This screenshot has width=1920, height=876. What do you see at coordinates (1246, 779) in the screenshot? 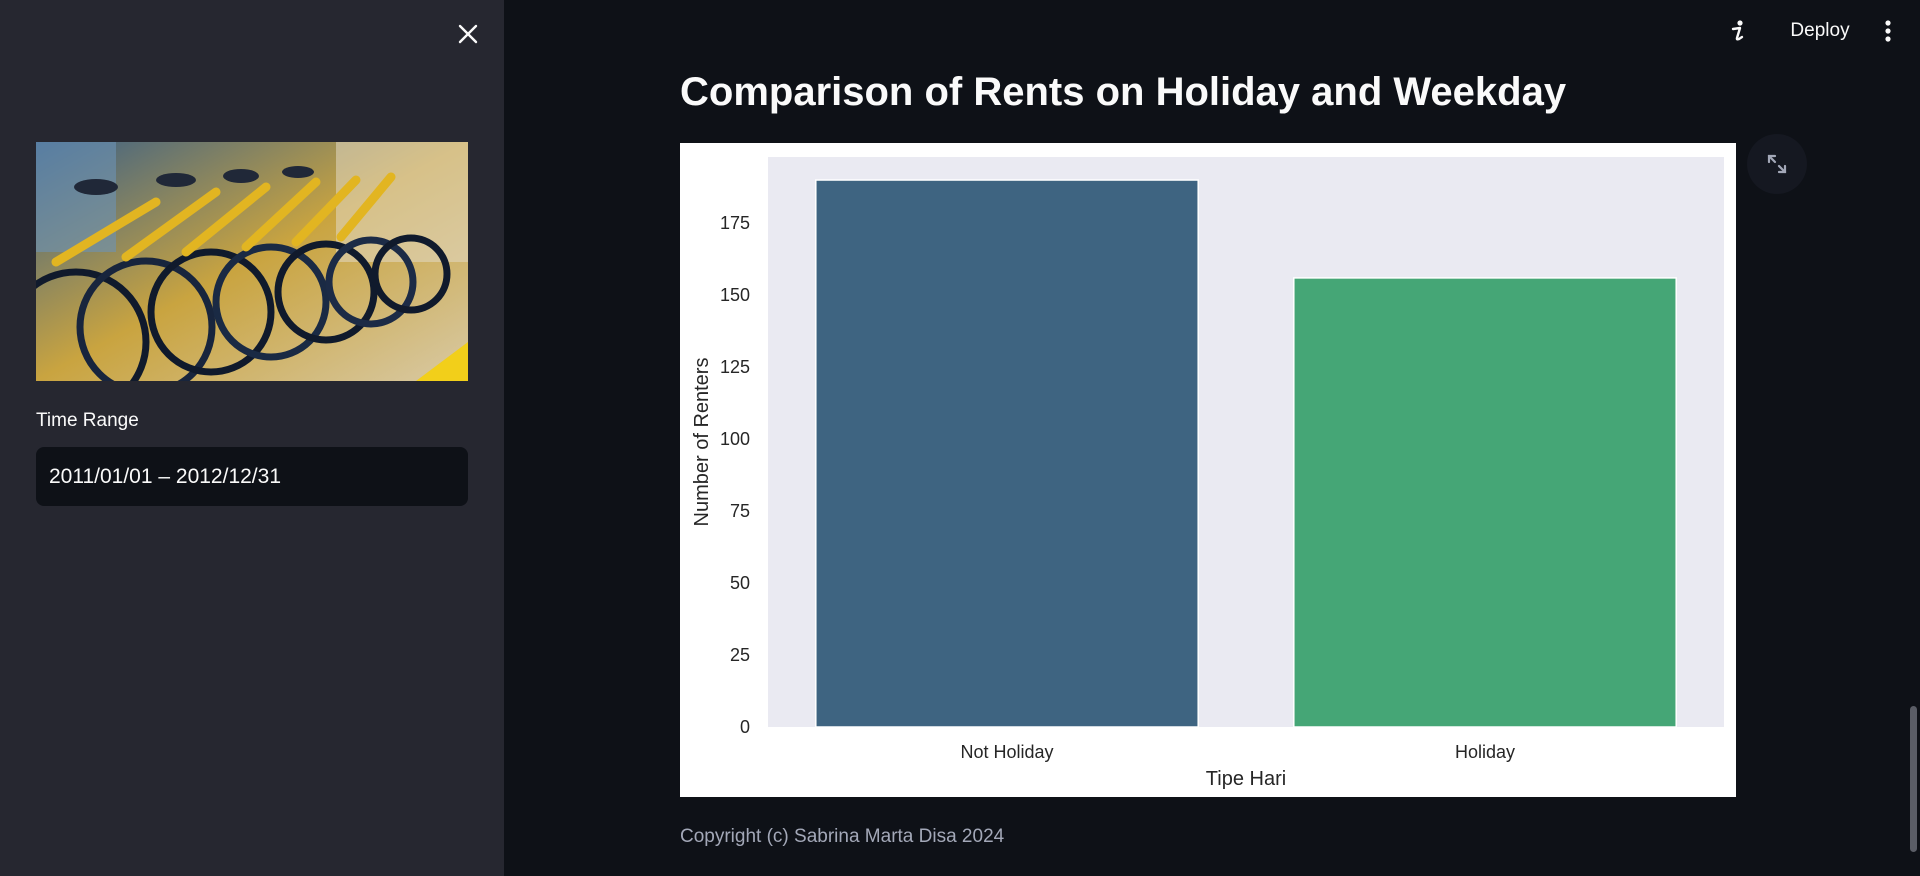
I see `x-axis-label: Tipe Hari` at bounding box center [1246, 779].